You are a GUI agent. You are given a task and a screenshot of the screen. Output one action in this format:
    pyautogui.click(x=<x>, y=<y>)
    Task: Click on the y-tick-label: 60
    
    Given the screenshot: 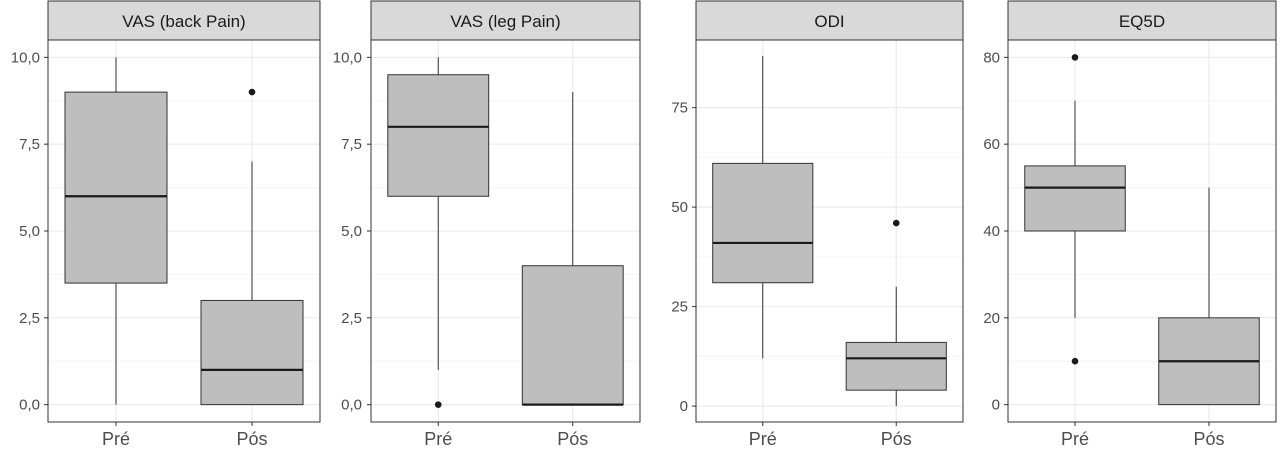 What is the action you would take?
    pyautogui.click(x=991, y=144)
    